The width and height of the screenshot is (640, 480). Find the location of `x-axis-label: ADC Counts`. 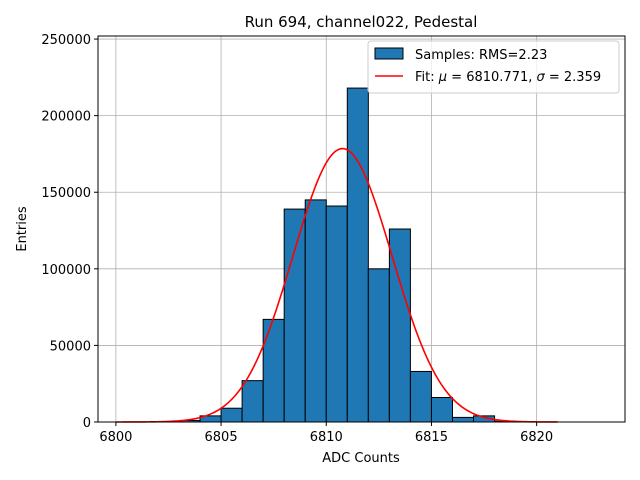

x-axis-label: ADC Counts is located at coordinates (361, 458).